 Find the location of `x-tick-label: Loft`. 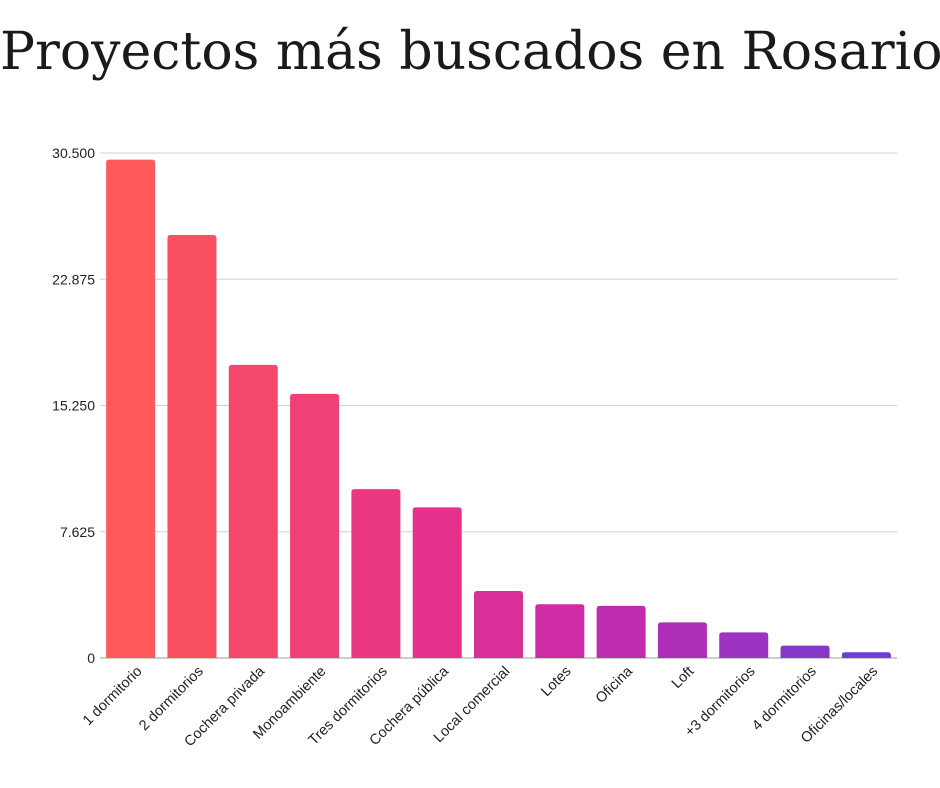

x-tick-label: Loft is located at coordinates (683, 678).